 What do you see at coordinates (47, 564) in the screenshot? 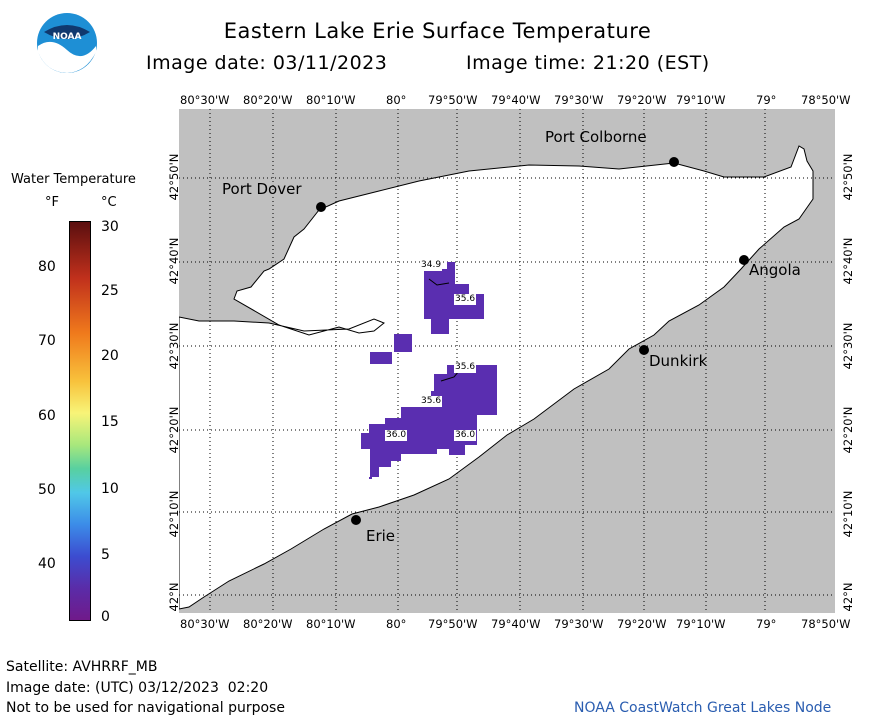
I see `legend-f-label: 40` at bounding box center [47, 564].